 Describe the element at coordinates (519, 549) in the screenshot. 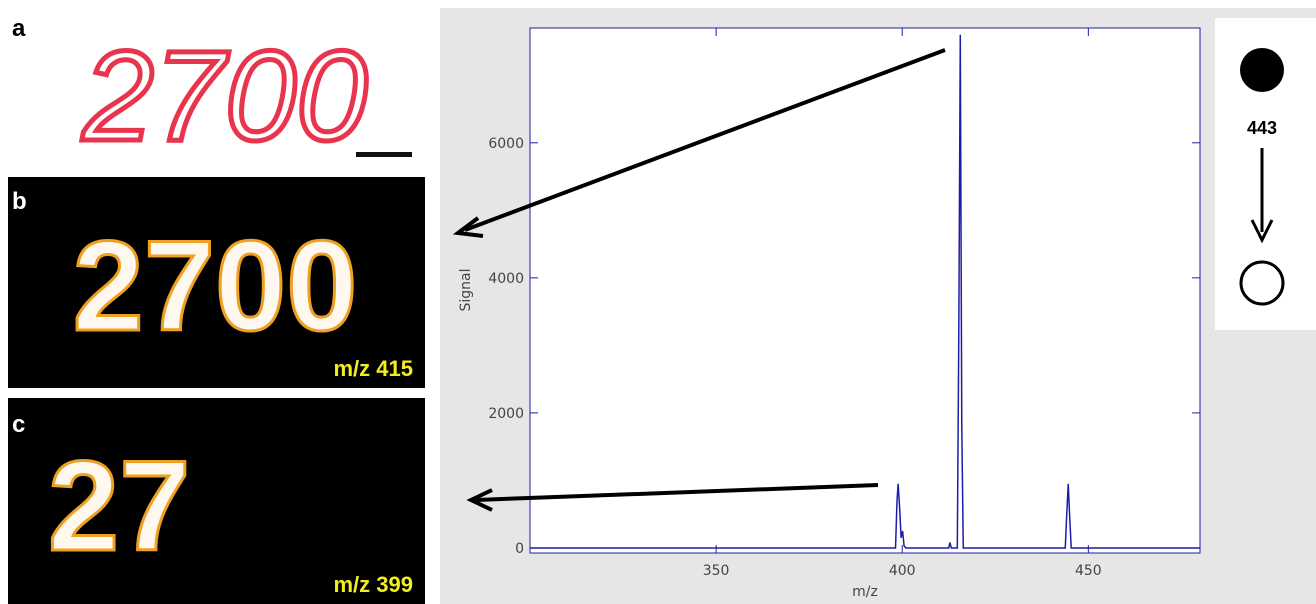

I see `y-tick-label: 0` at that location.